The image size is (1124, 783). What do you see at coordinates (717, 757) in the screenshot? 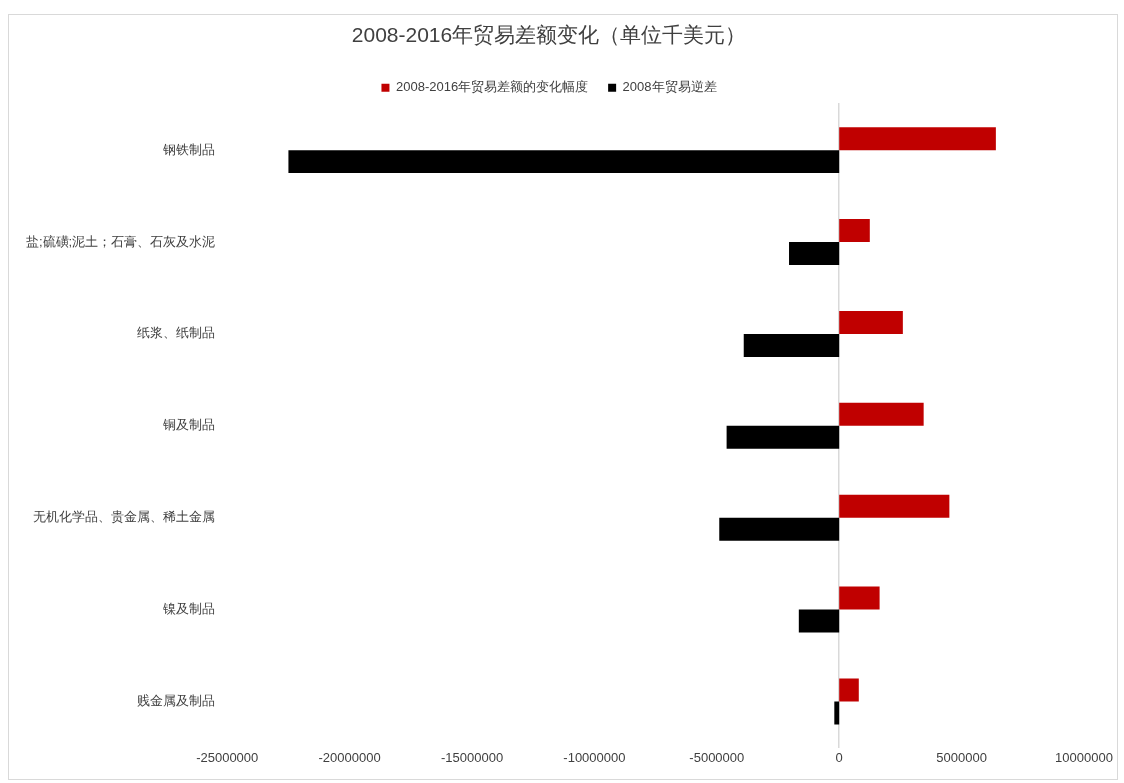
I see `x-tick-label: -5000000` at bounding box center [717, 757].